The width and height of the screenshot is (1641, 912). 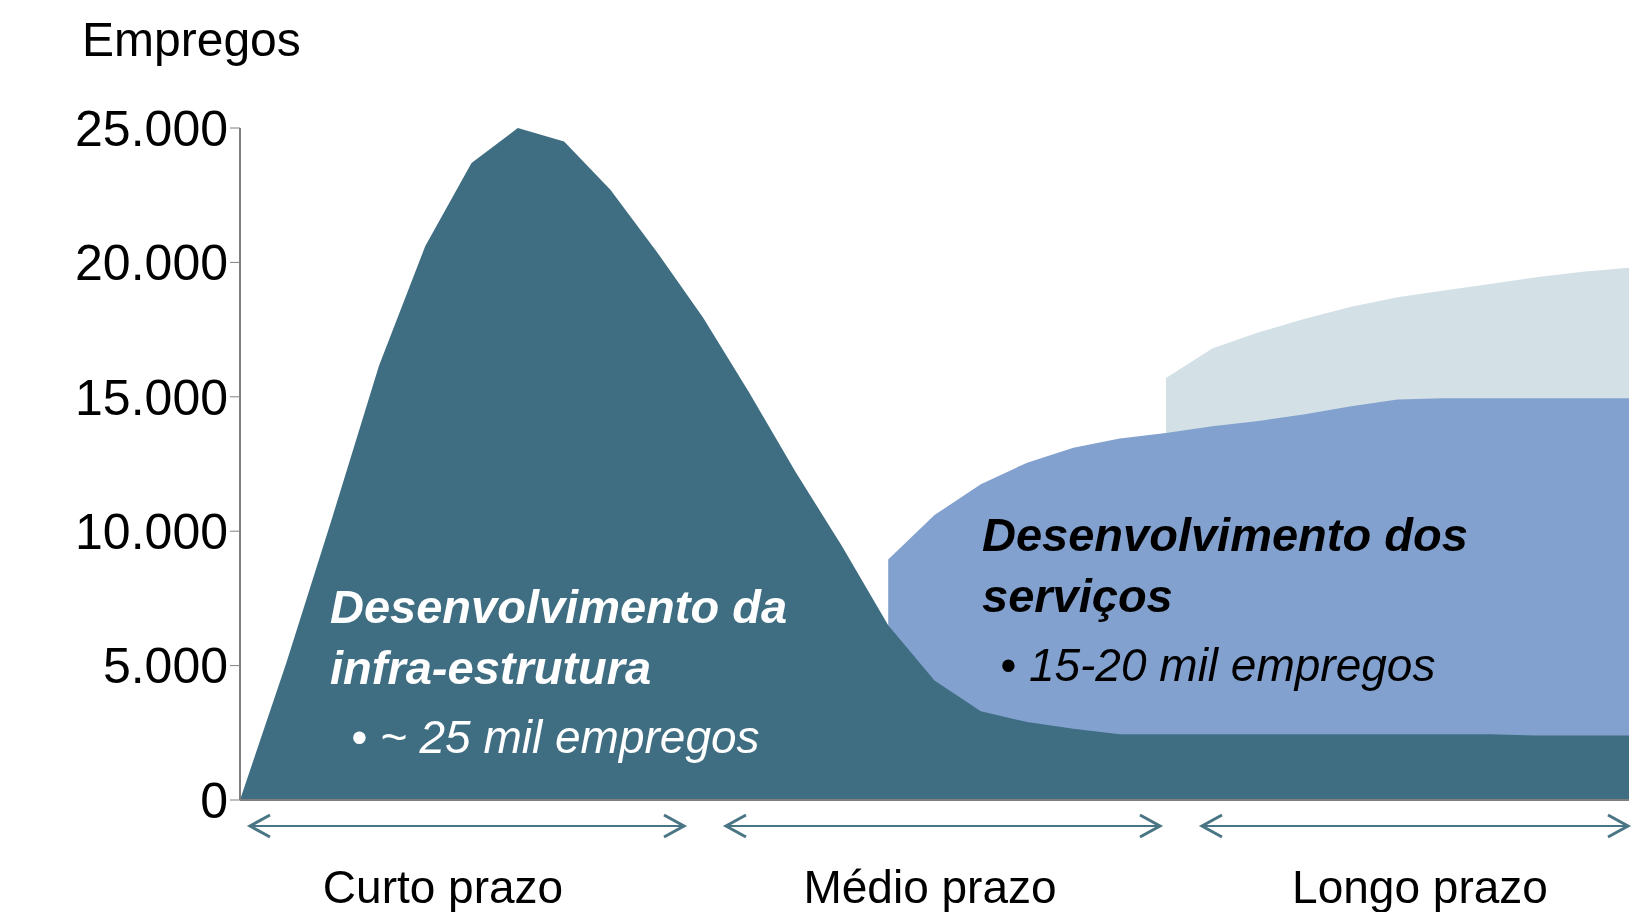 What do you see at coordinates (151, 397) in the screenshot?
I see `y-tick-label: 15.000` at bounding box center [151, 397].